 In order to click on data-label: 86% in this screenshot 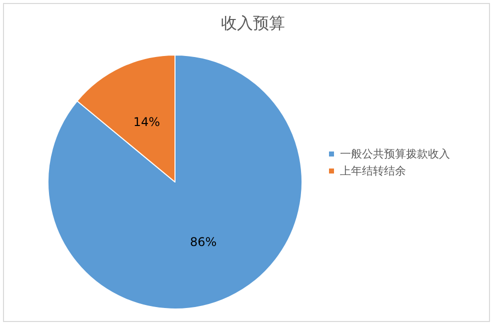, I will do `click(203, 242)`.